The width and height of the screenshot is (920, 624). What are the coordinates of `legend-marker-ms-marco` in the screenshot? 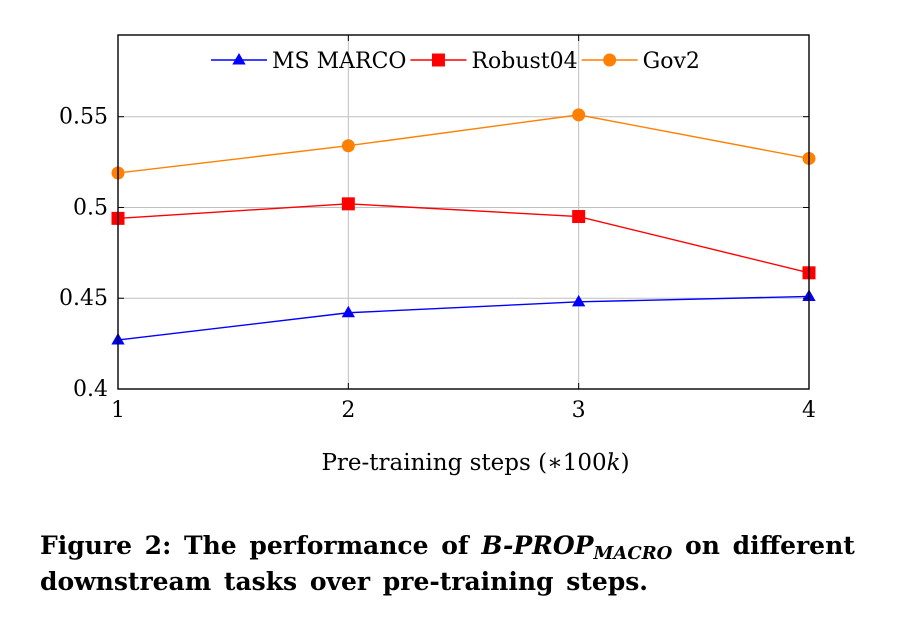 It's located at (239, 59).